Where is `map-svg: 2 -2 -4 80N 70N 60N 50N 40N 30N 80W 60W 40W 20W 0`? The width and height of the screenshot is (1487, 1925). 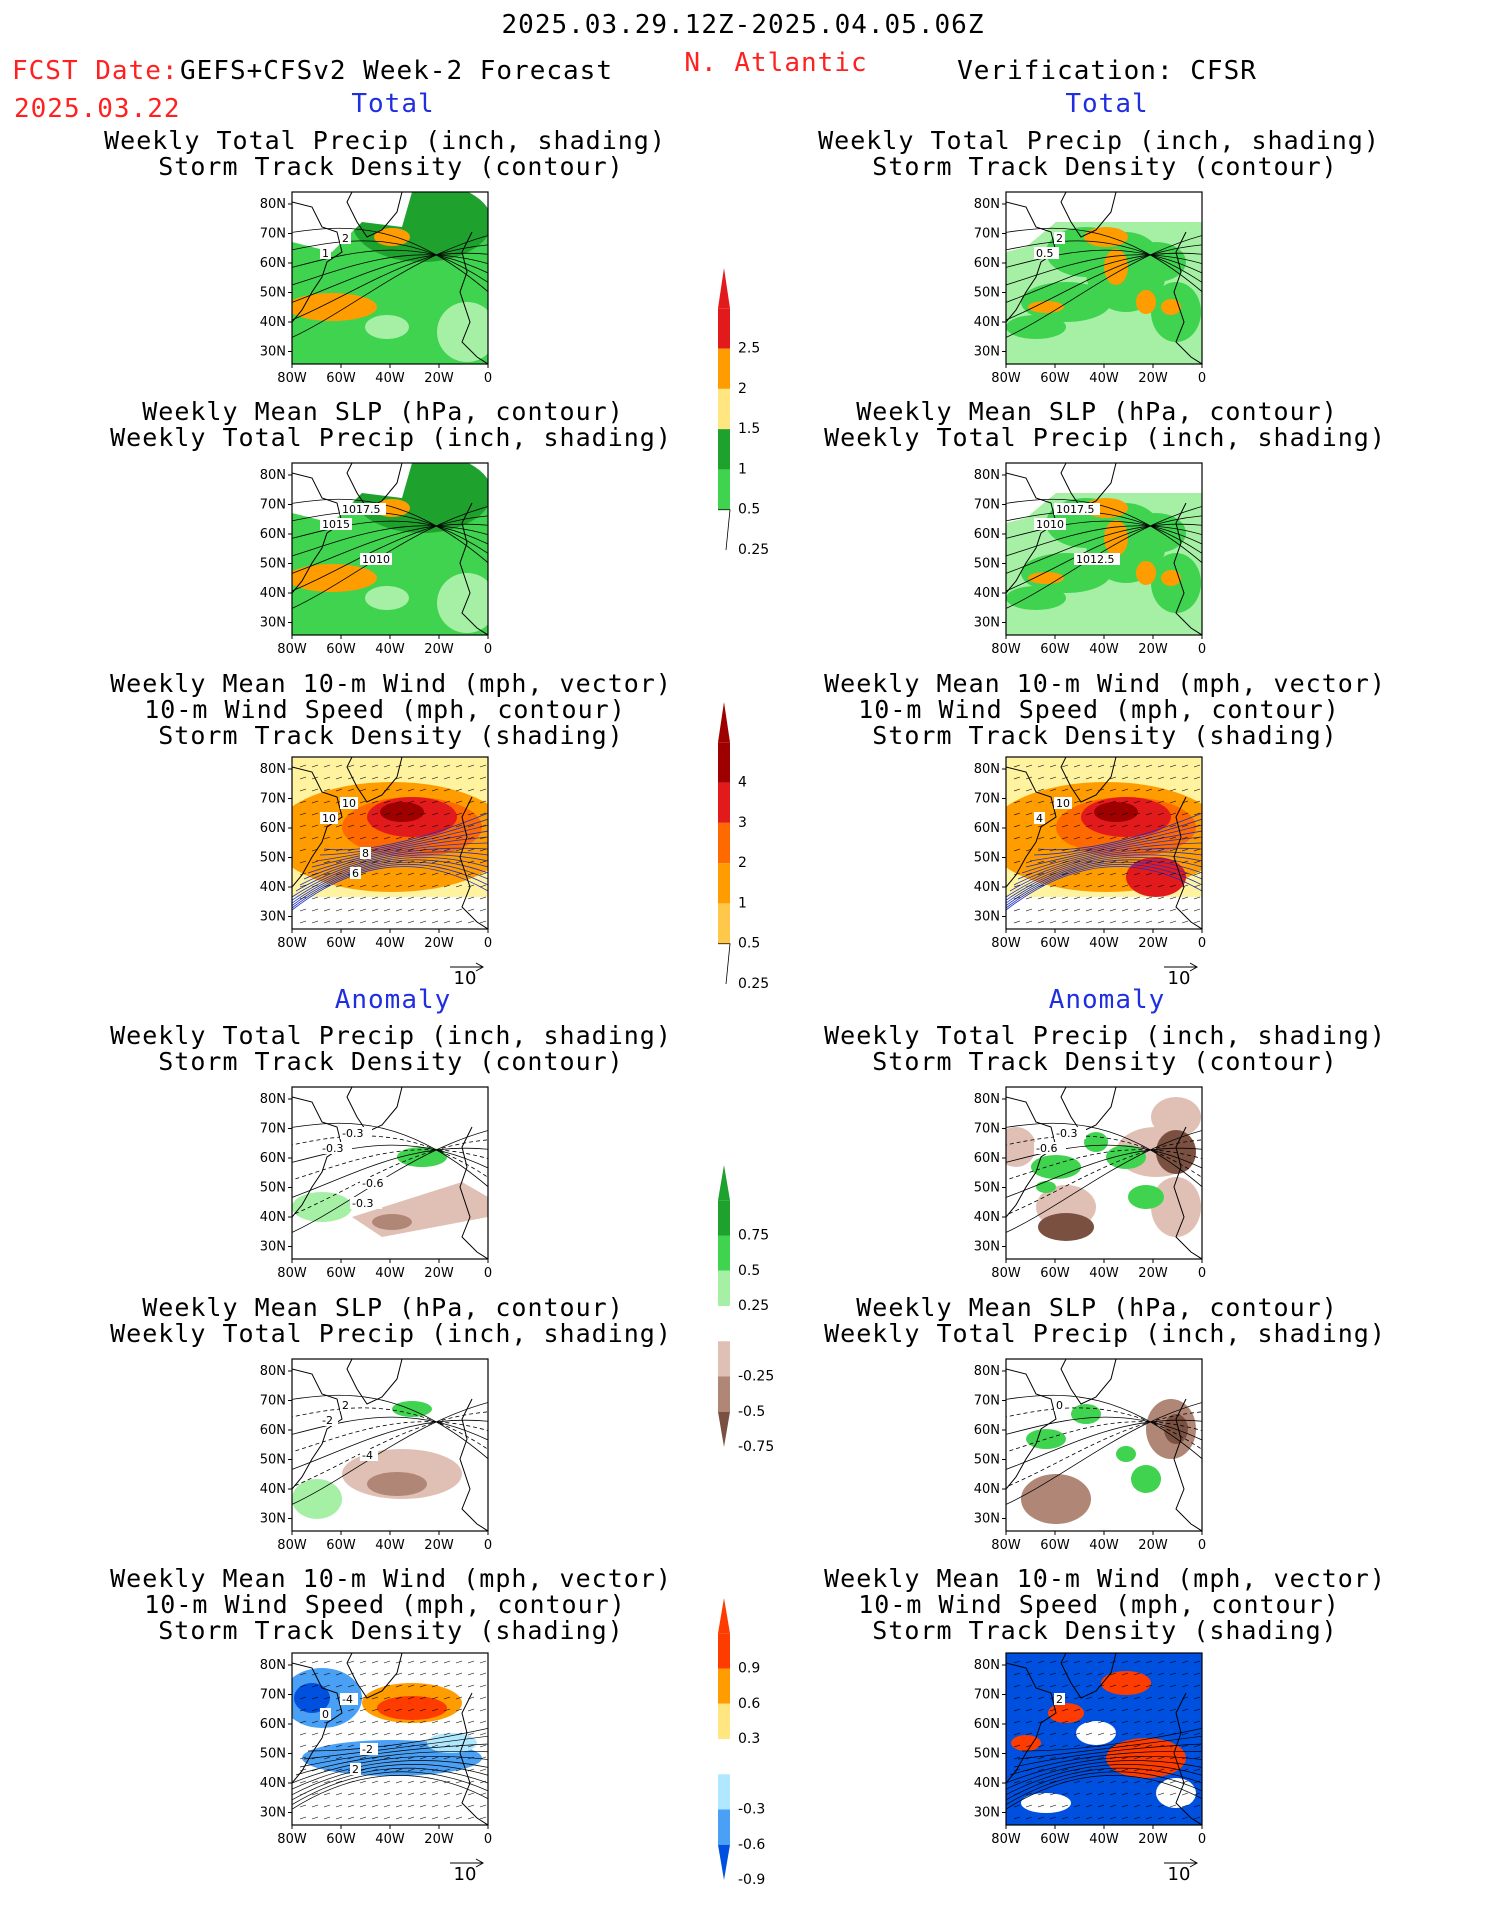 map-svg: 2 -2 -4 80N 70N 60N 50N 40N 30N 80W 60W 40W 20W 0 is located at coordinates (376, 1455).